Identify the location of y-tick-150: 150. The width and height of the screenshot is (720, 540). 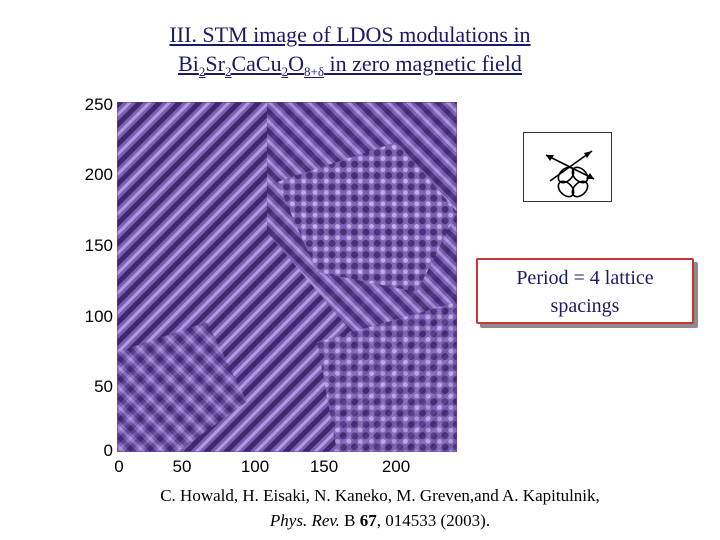
(98, 245).